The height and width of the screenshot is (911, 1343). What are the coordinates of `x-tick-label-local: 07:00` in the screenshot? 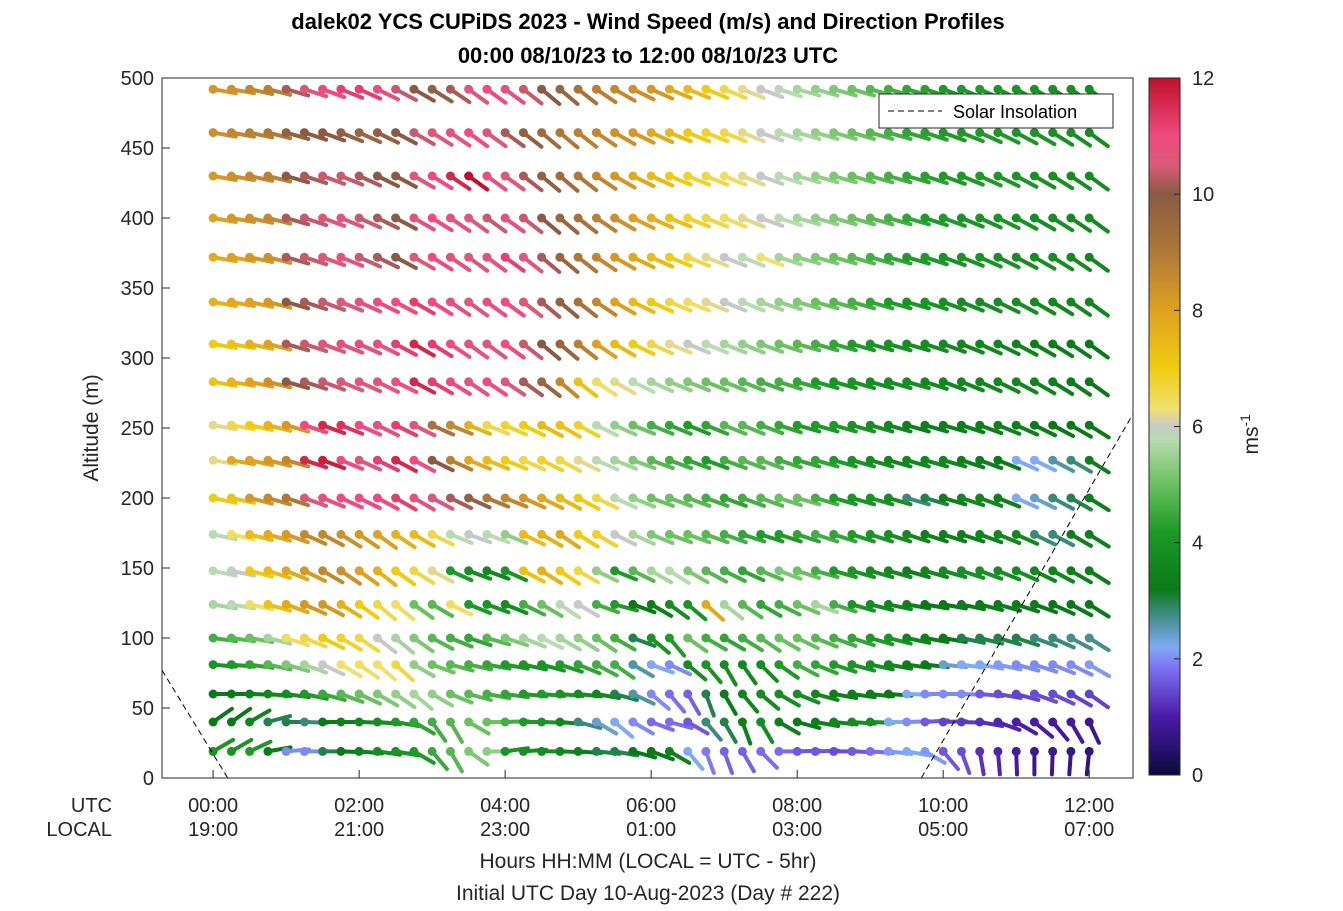 It's located at (1089, 830).